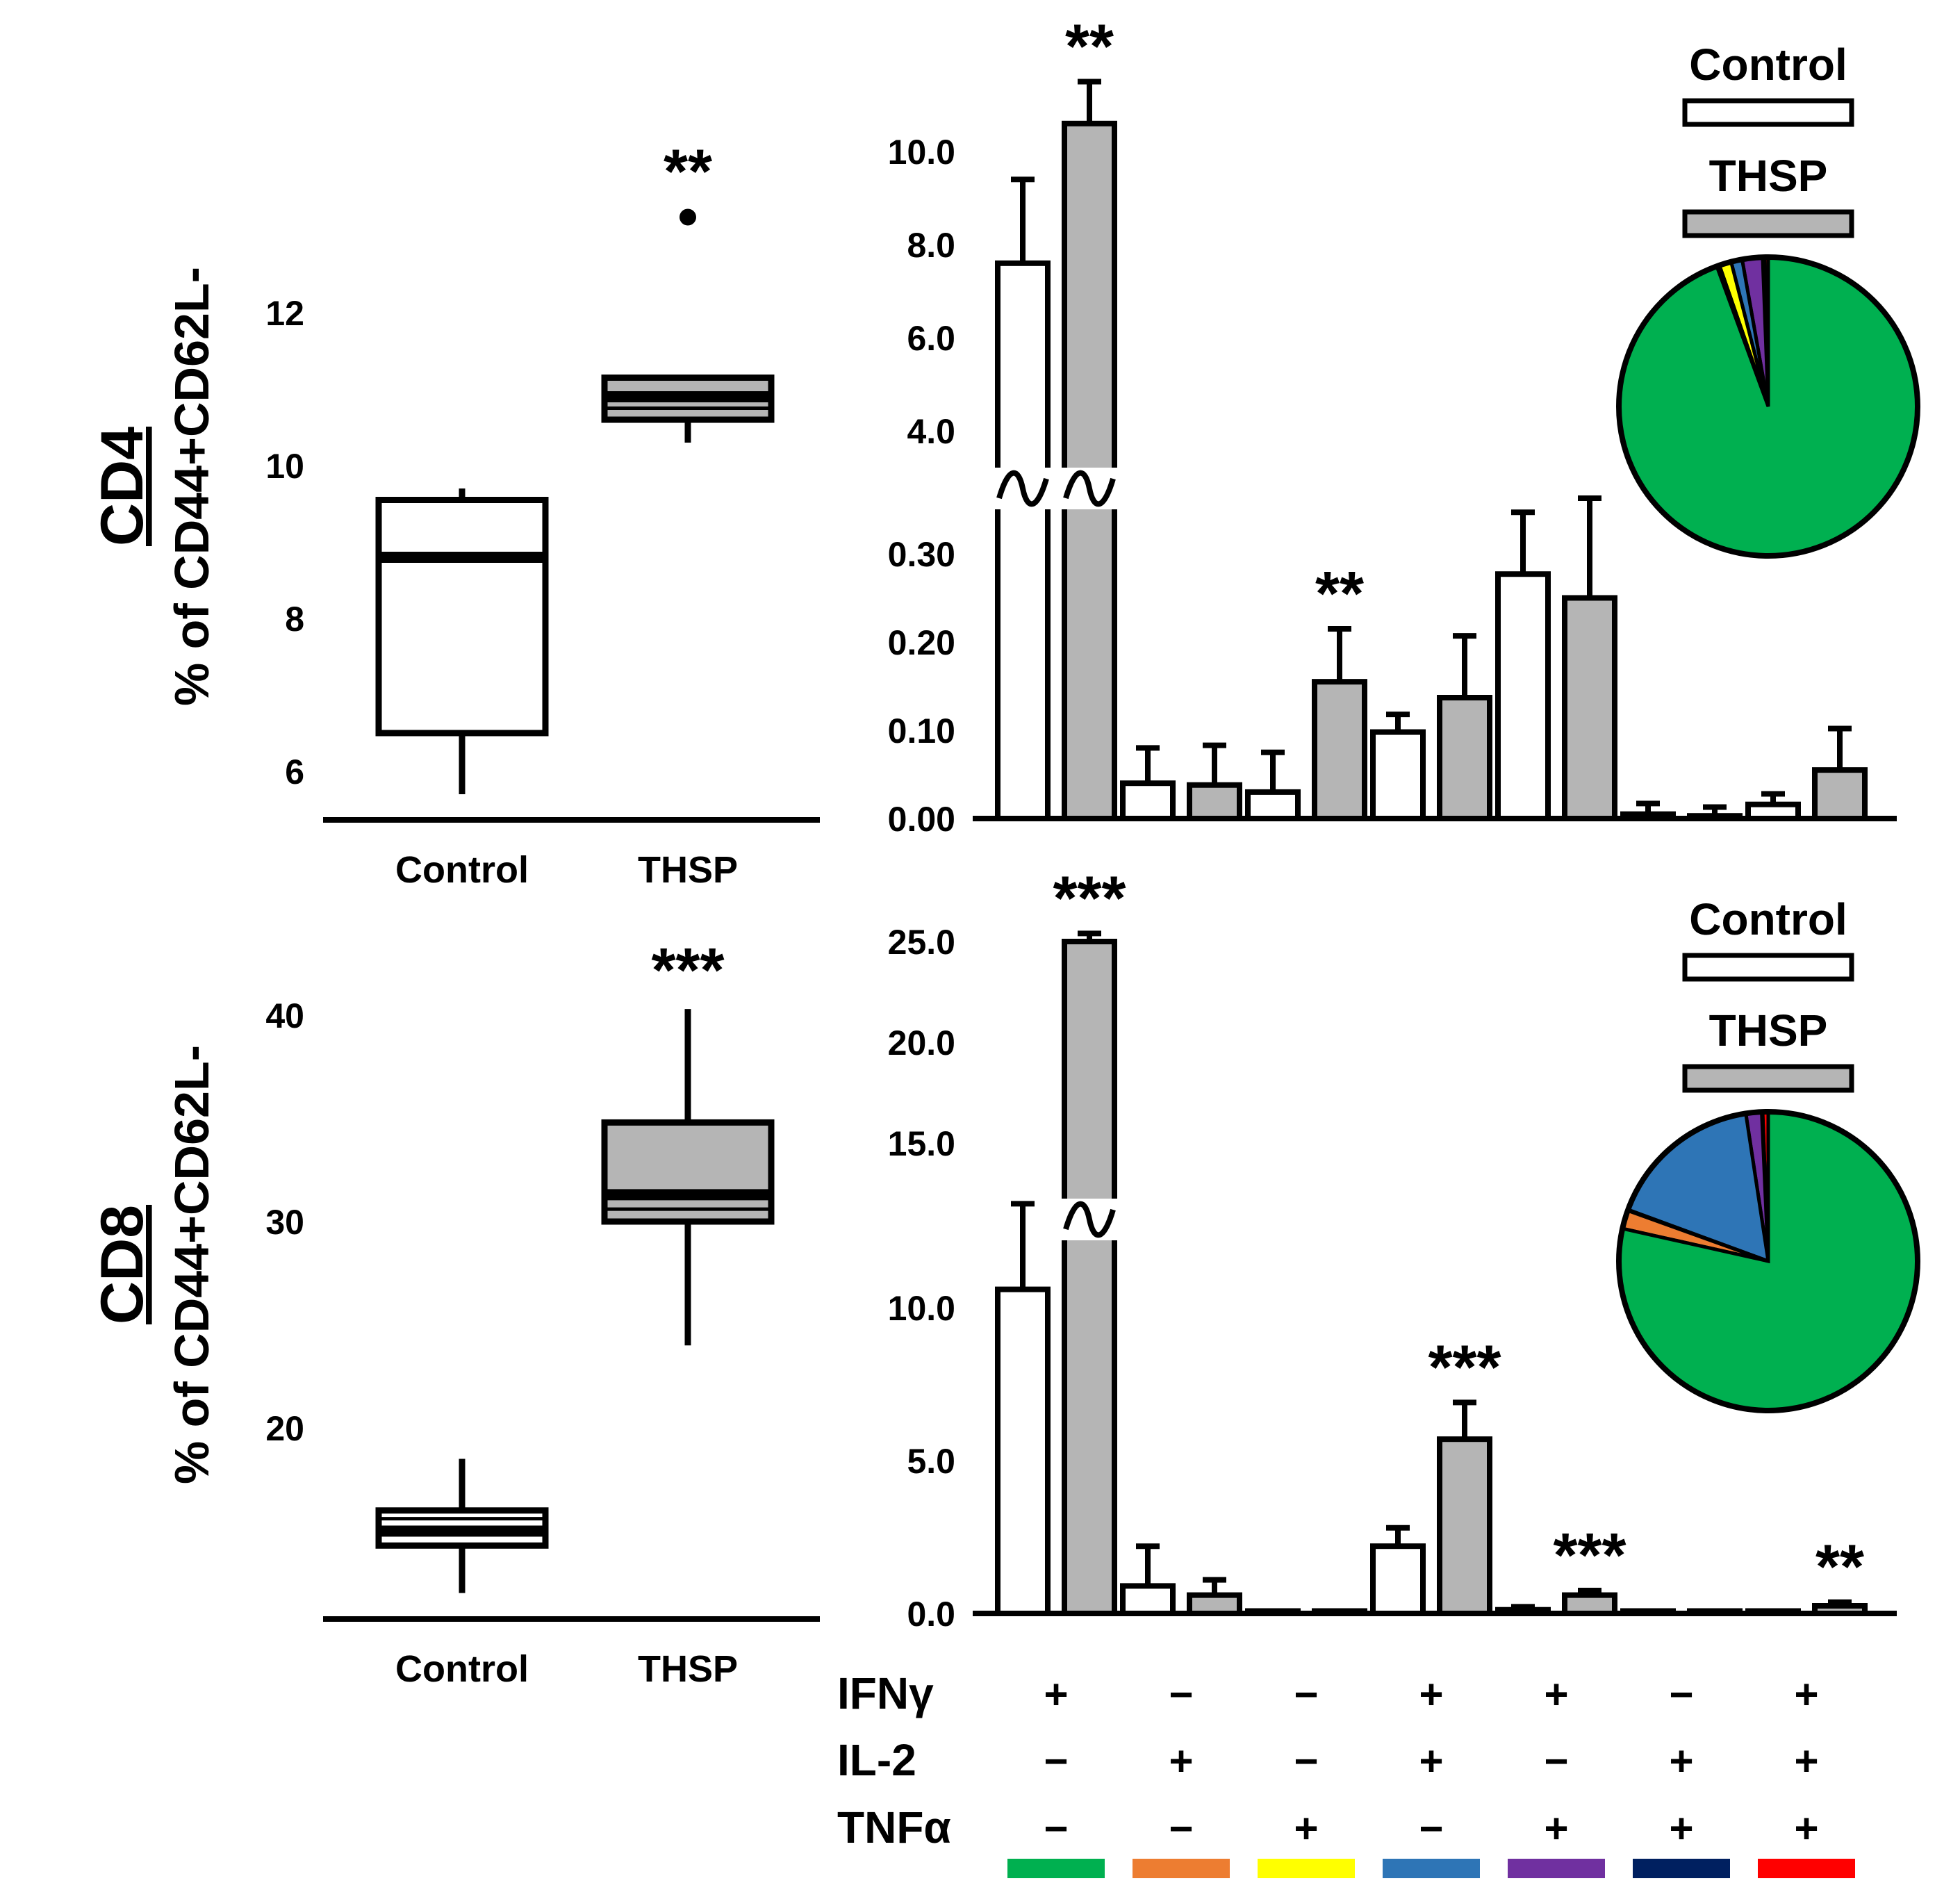 This screenshot has height=1890, width=1960. Describe the element at coordinates (921, 731) in the screenshot. I see `y-tick-label: 0.10` at that location.